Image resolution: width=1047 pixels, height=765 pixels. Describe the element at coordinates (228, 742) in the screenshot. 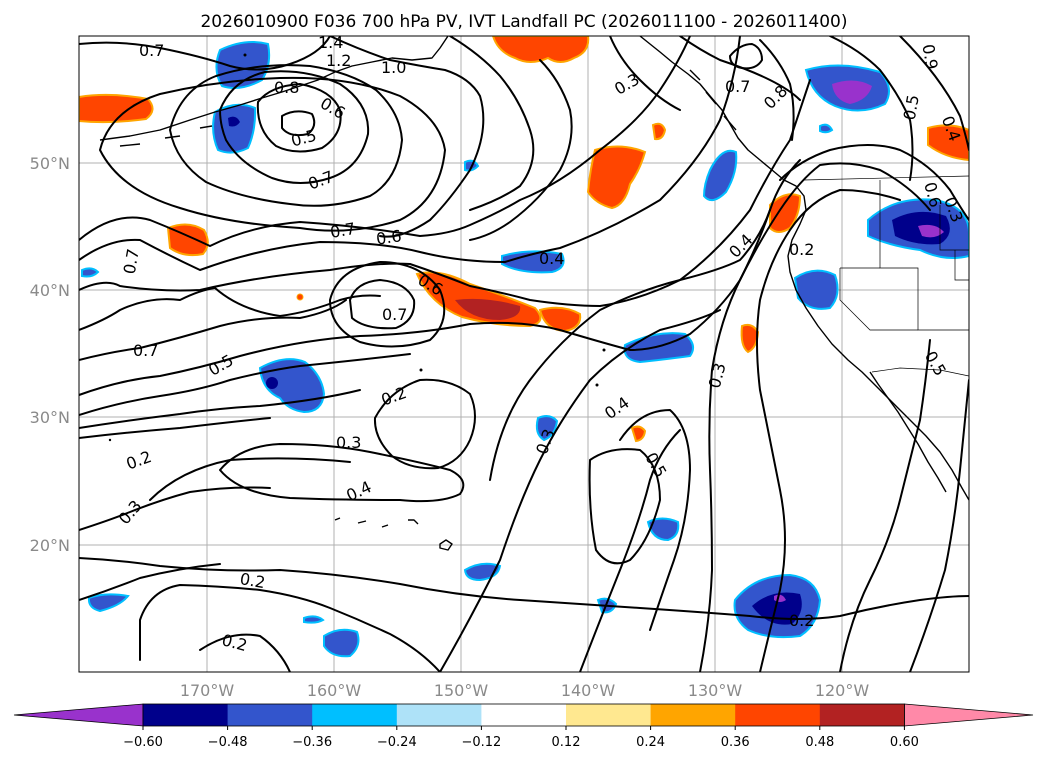

I see `colorbar-tick-label: −0.48` at that location.